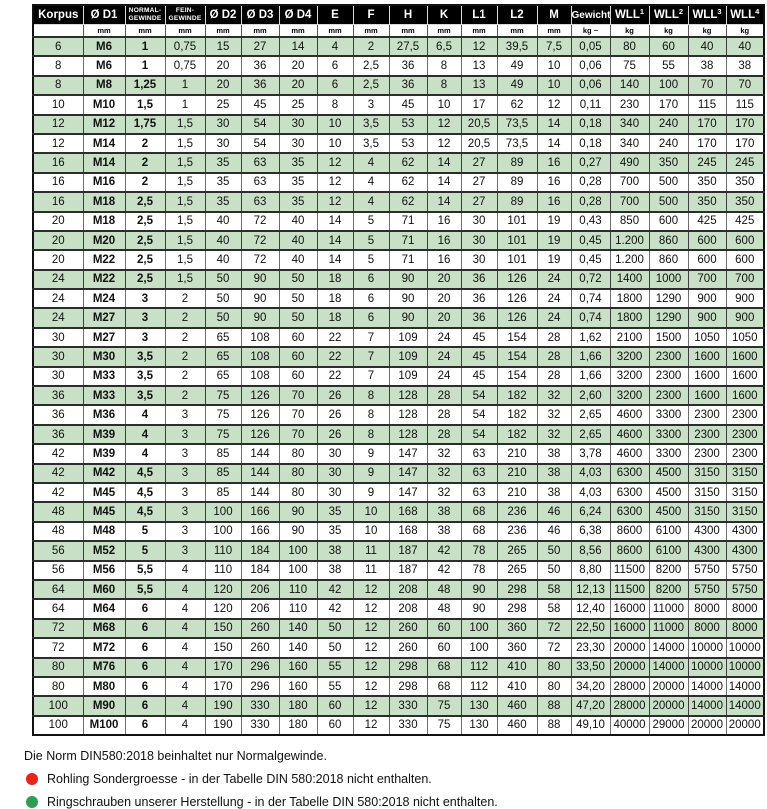 Image resolution: width=767 pixels, height=809 pixels. I want to click on table-cell: 4,5, so click(145, 473).